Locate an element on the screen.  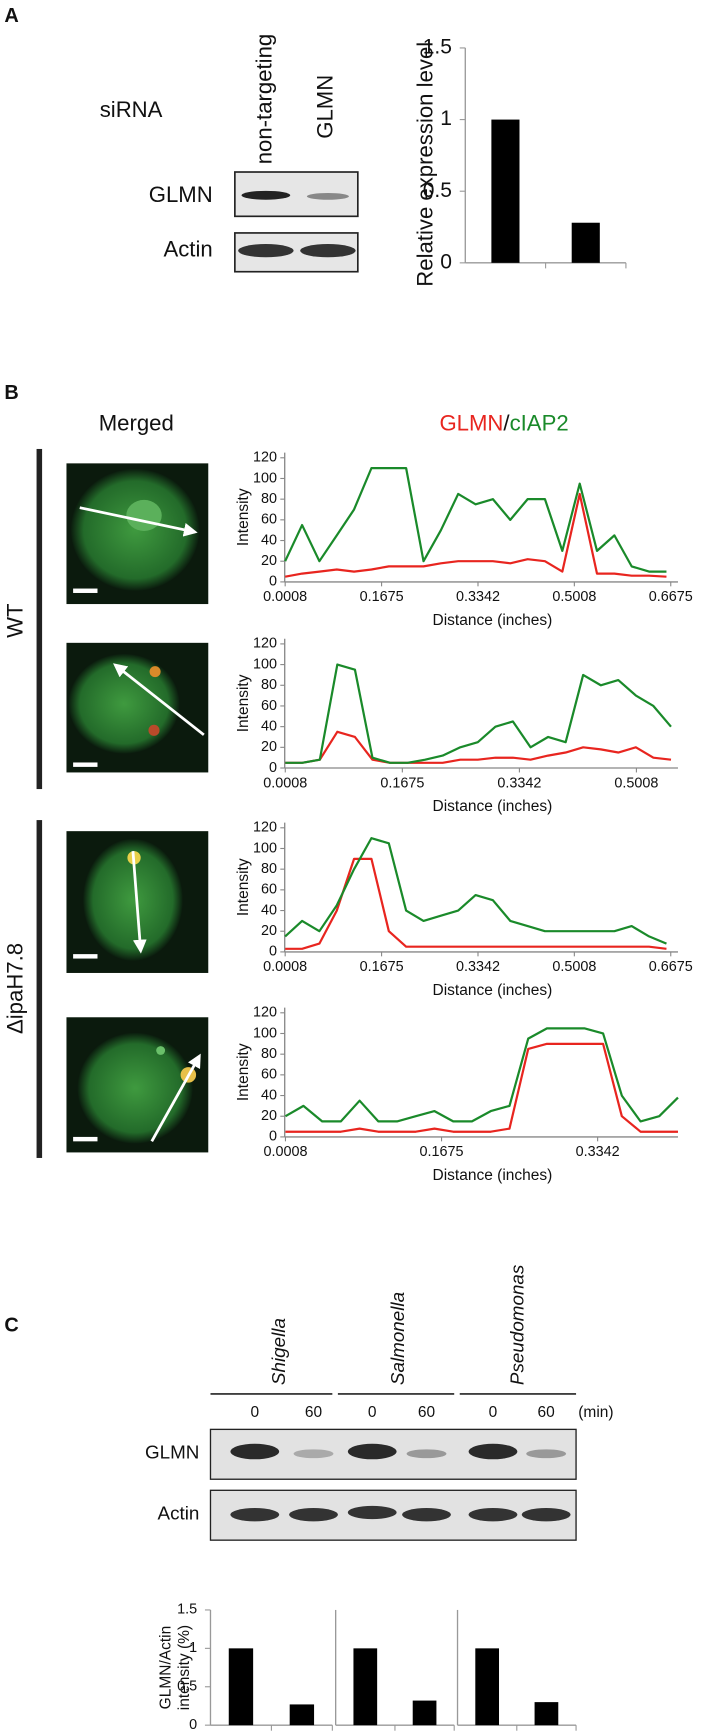
legend-entry: GLMN is located at coordinates (471, 422).